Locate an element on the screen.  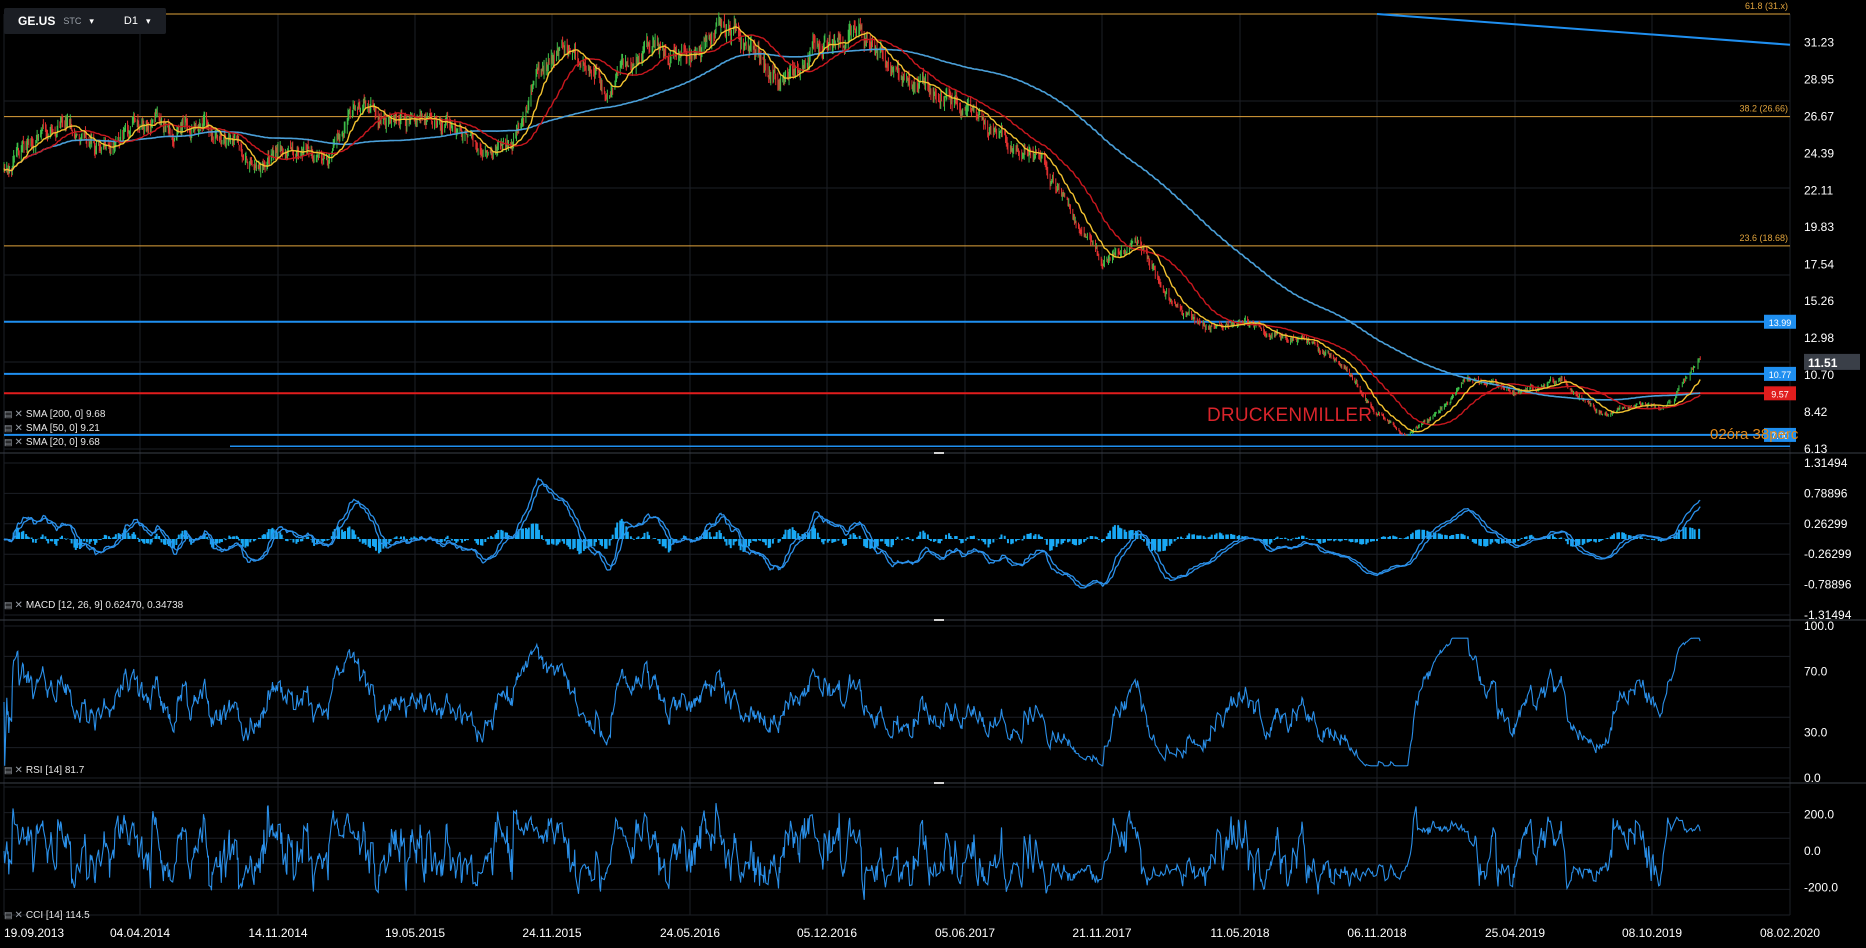
price-line-badge-label: 10.77 is located at coordinates (1780, 375).